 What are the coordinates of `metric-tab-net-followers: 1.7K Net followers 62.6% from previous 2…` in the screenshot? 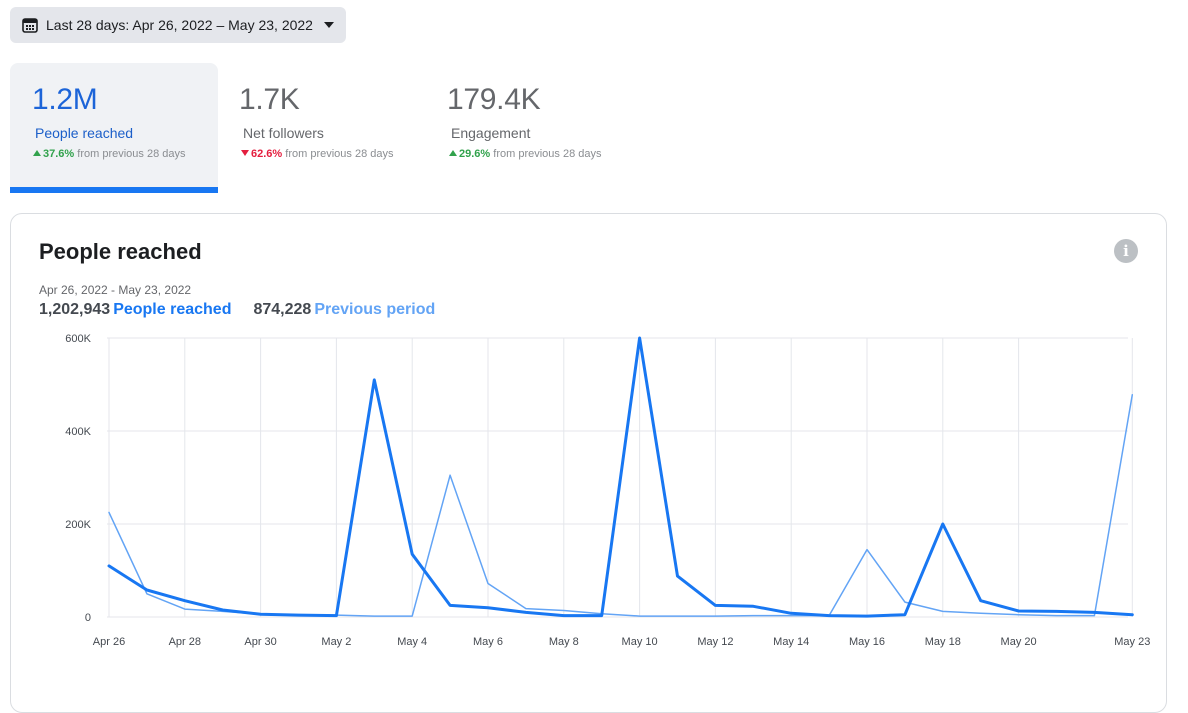 It's located at (322, 128).